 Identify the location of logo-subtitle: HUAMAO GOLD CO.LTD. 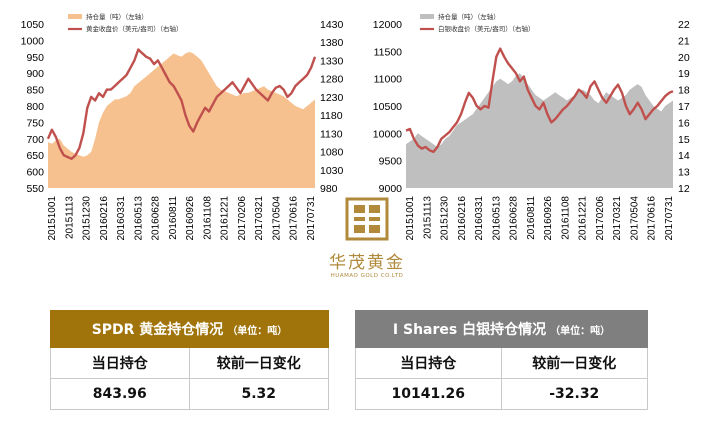
(367, 276).